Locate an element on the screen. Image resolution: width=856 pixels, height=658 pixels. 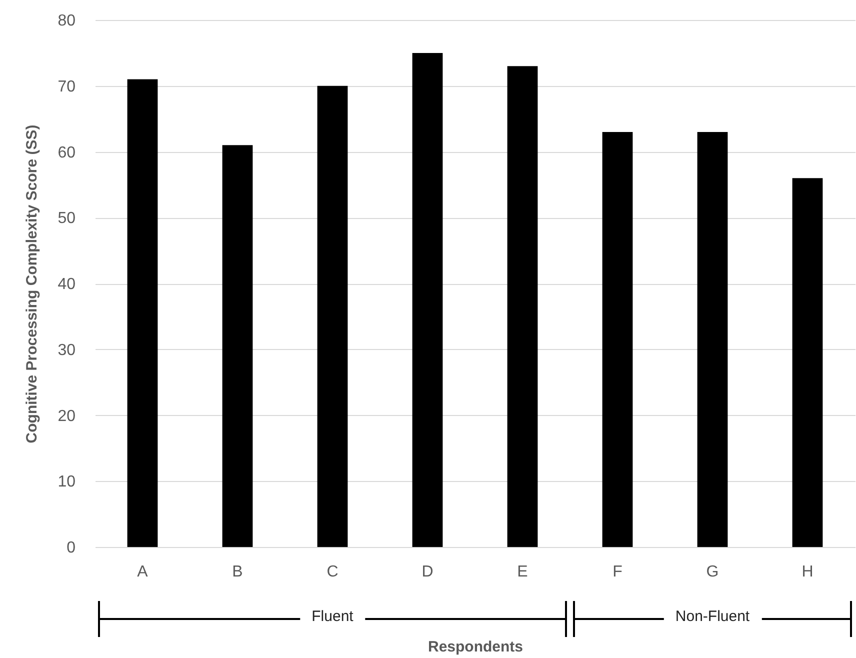
bracket: Non-Fluent is located at coordinates (712, 619).